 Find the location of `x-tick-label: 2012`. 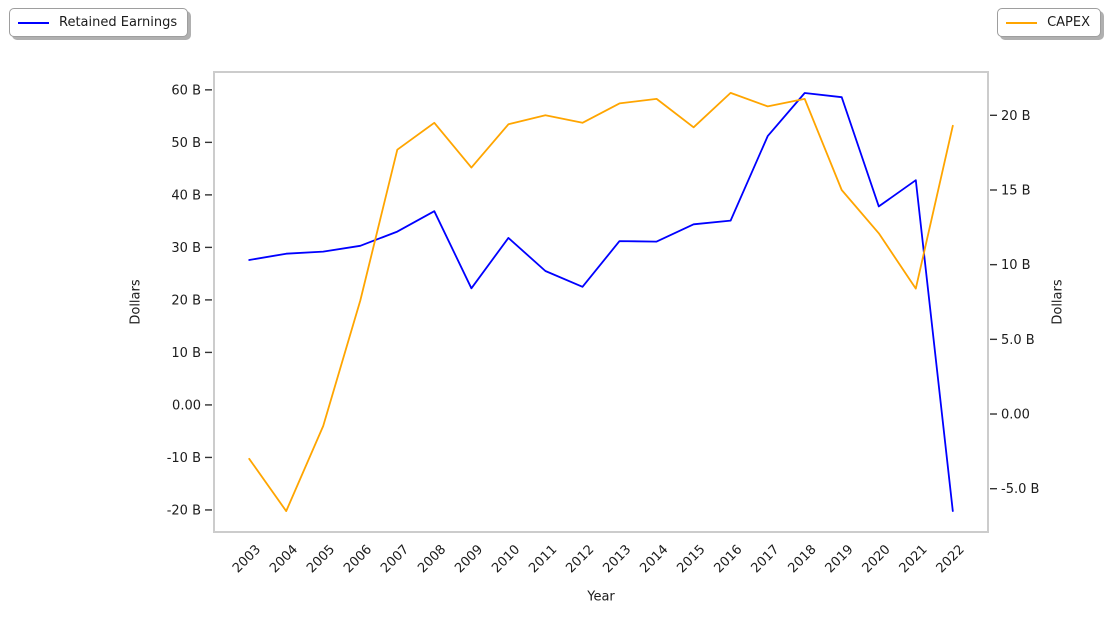

x-tick-label: 2012 is located at coordinates (580, 559).